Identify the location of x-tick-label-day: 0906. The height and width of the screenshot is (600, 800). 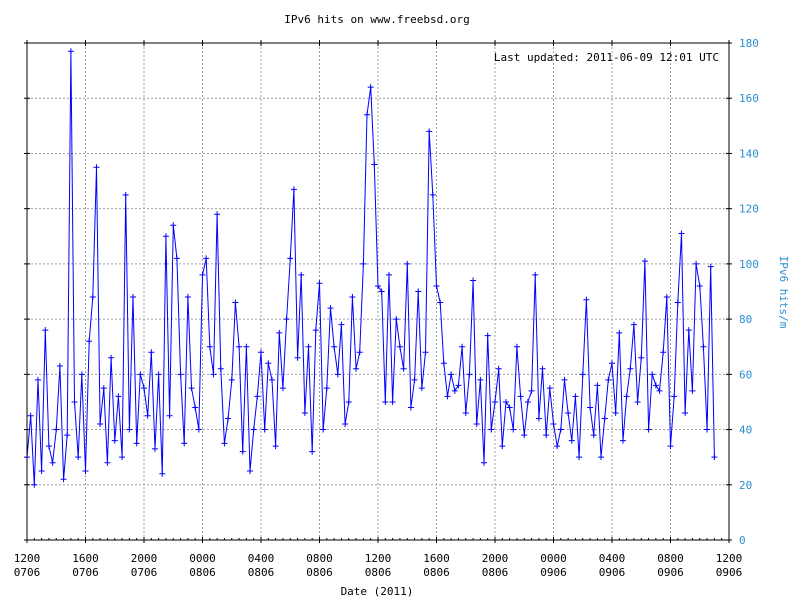
(612, 572).